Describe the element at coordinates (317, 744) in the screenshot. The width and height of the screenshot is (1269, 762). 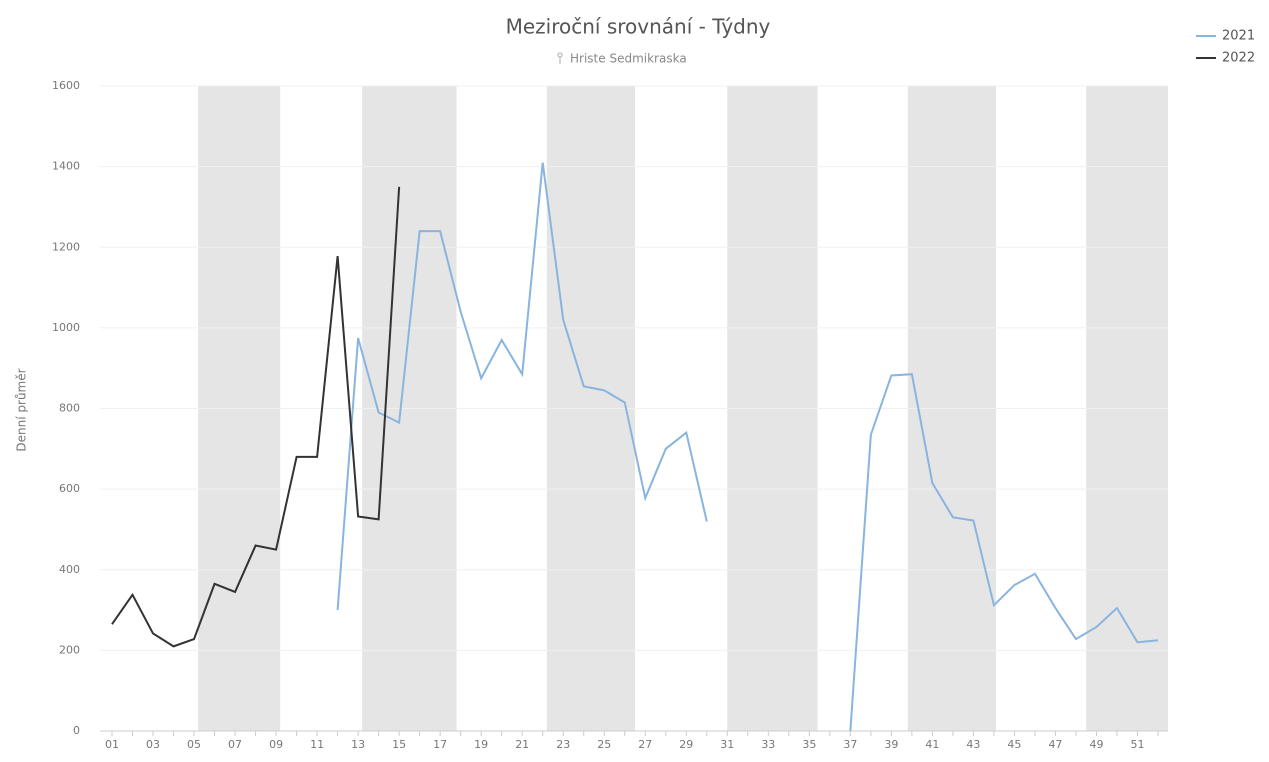
I see `x-tick-label: 11` at that location.